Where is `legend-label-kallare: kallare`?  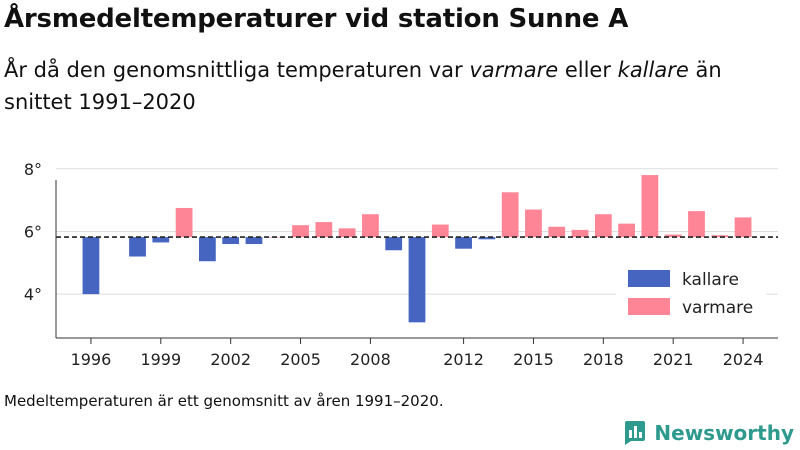 legend-label-kallare: kallare is located at coordinates (710, 280).